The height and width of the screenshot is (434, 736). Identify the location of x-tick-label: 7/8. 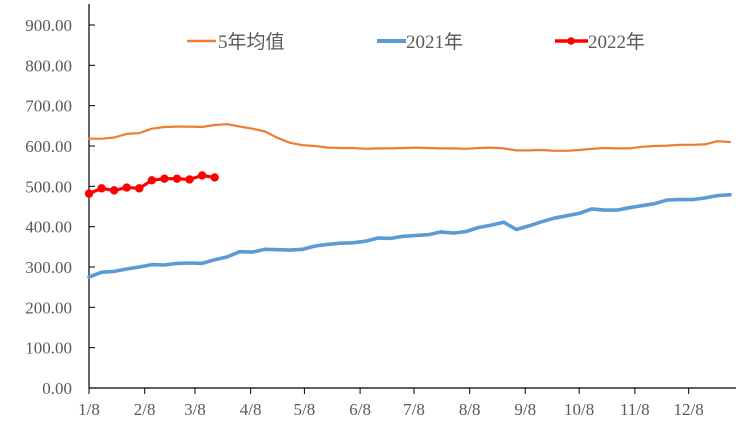
(414, 409).